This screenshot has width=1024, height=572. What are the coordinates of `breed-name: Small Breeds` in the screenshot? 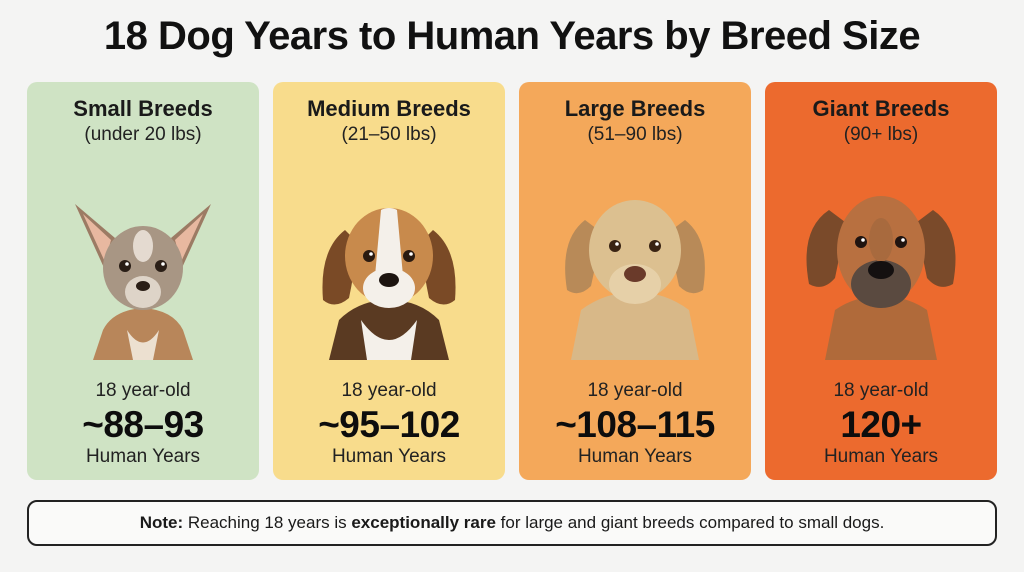 It's located at (143, 108).